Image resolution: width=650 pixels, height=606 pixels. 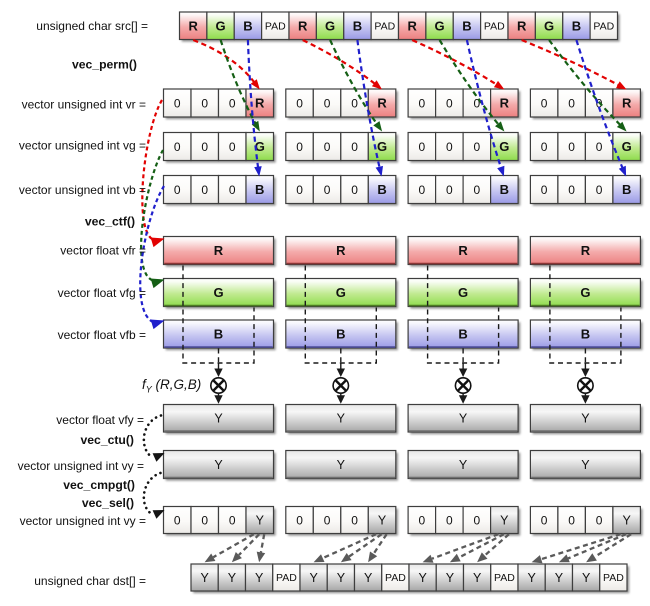 I want to click on svg-text: vec_ctu(), so click(x=107, y=440).